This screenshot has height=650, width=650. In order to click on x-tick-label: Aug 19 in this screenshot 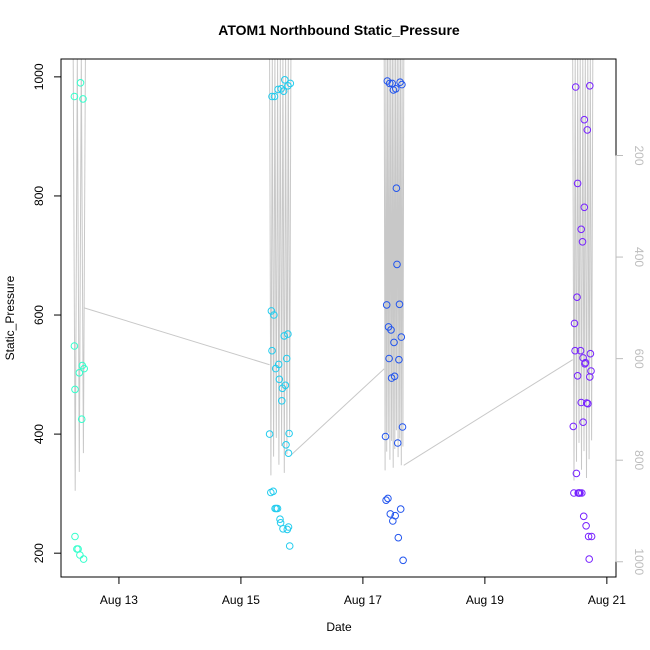, I will do `click(485, 600)`.